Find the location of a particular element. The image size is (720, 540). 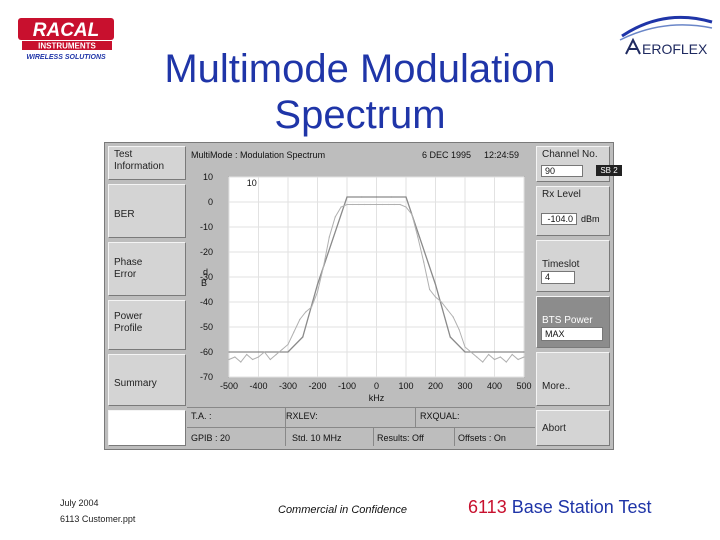

x-tick-label: -400 is located at coordinates (258, 386).